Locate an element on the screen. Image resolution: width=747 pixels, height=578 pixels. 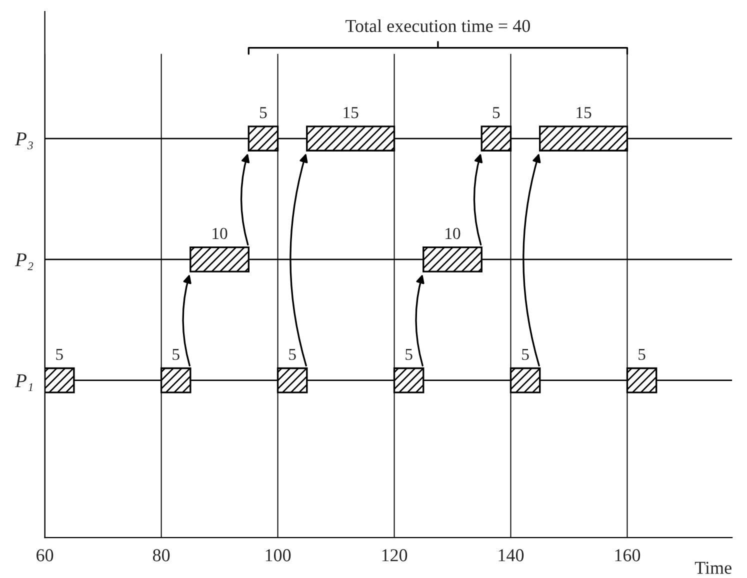
y-tick-label: P₁ is located at coordinates (23, 383).